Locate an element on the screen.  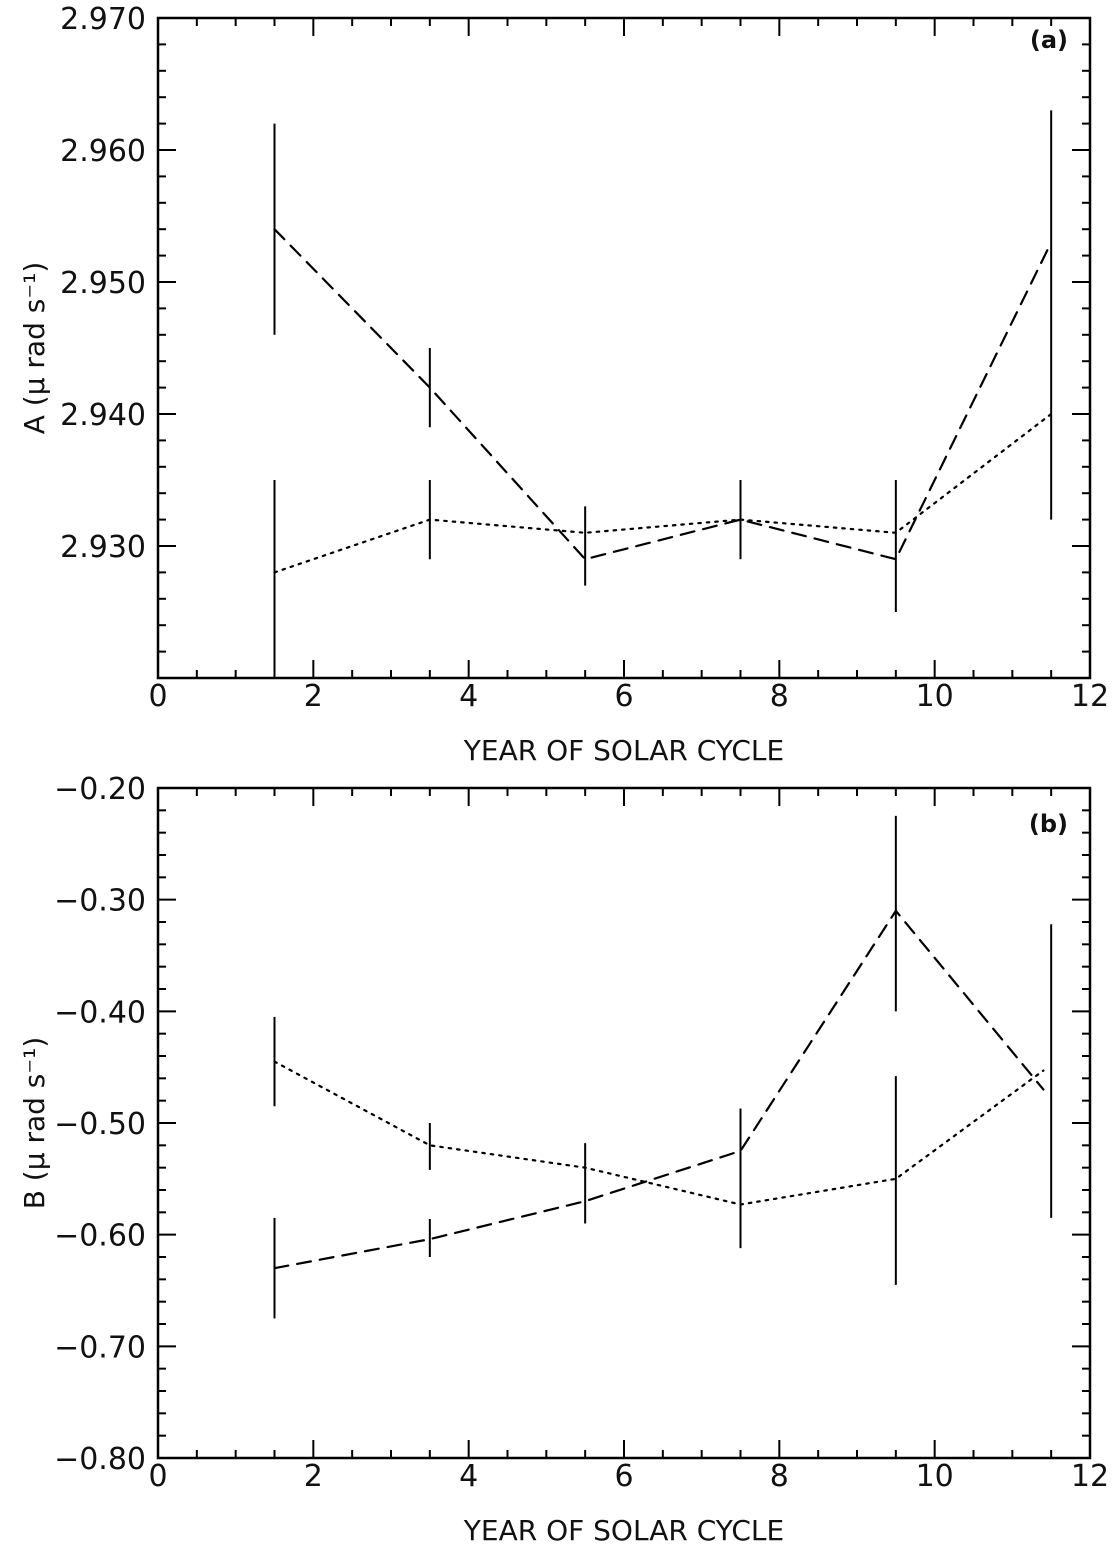
y-tick-label: −0.70 is located at coordinates (100, 1347).